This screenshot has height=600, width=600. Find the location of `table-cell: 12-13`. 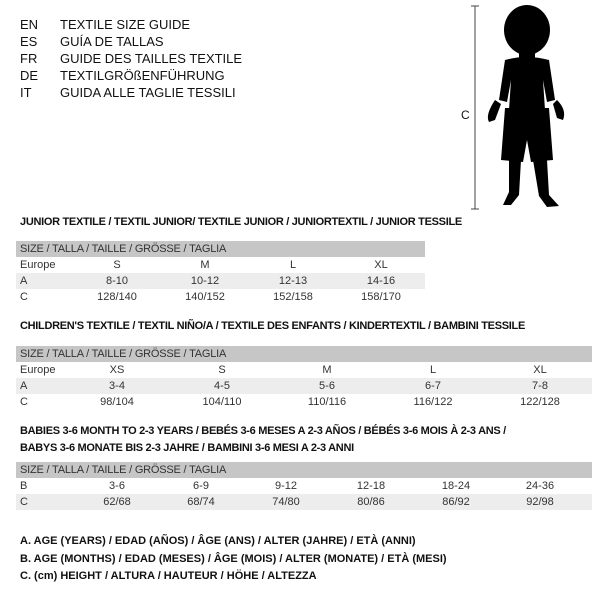

table-cell: 12-13 is located at coordinates (293, 281).